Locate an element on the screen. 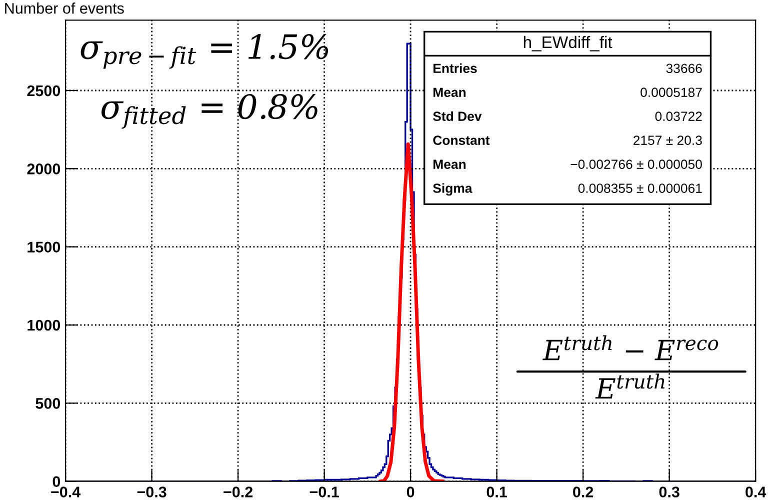  y-tick-label: 1000 is located at coordinates (44, 325).